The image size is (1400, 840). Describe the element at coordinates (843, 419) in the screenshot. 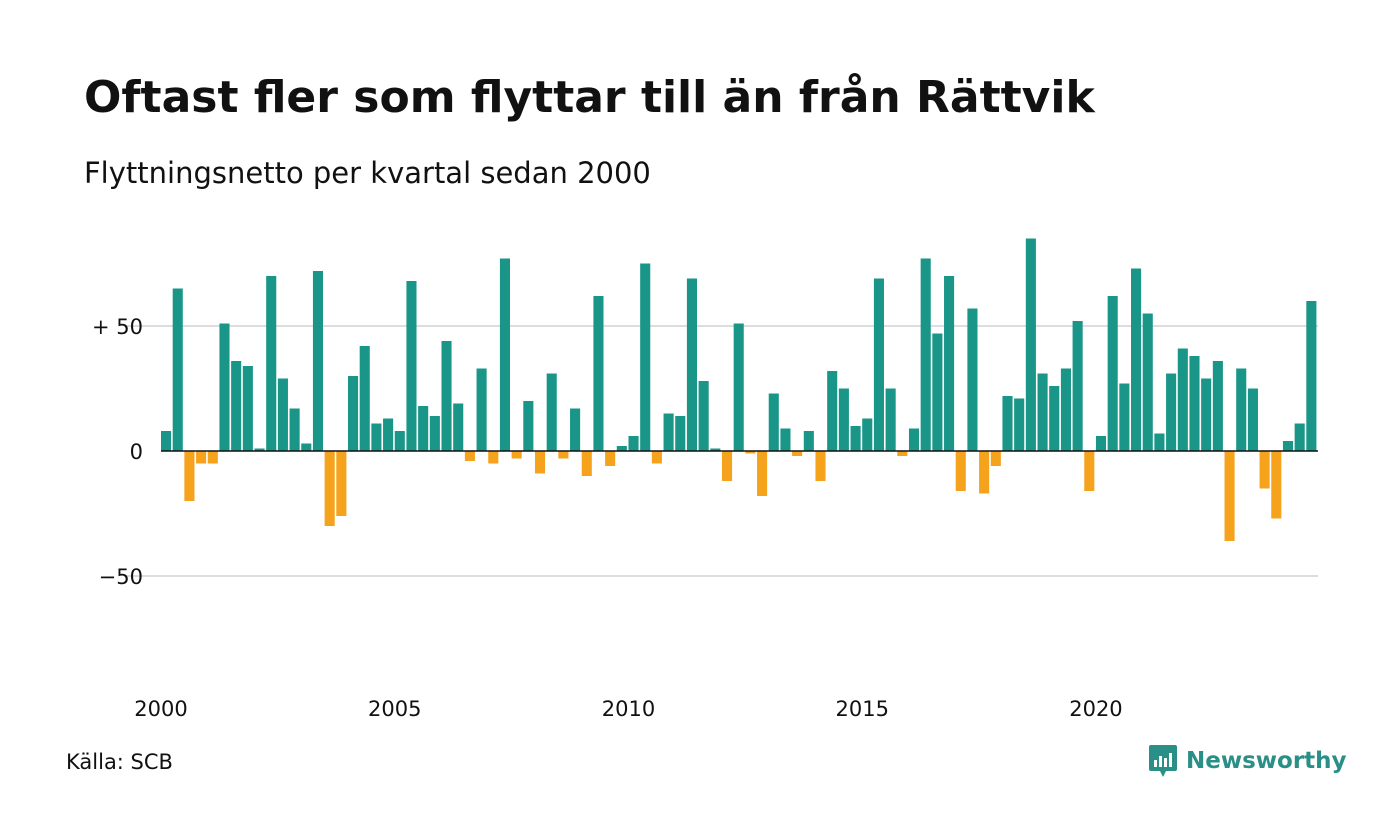

I see `bar-2014K3` at that location.